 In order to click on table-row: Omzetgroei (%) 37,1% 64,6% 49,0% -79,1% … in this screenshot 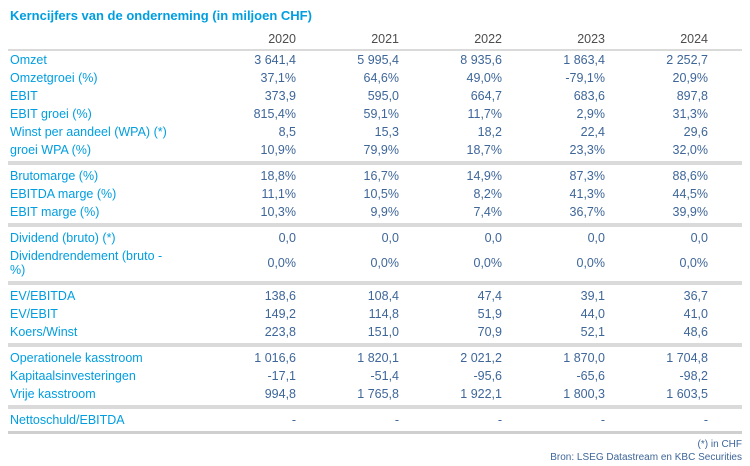, I will do `click(375, 78)`.